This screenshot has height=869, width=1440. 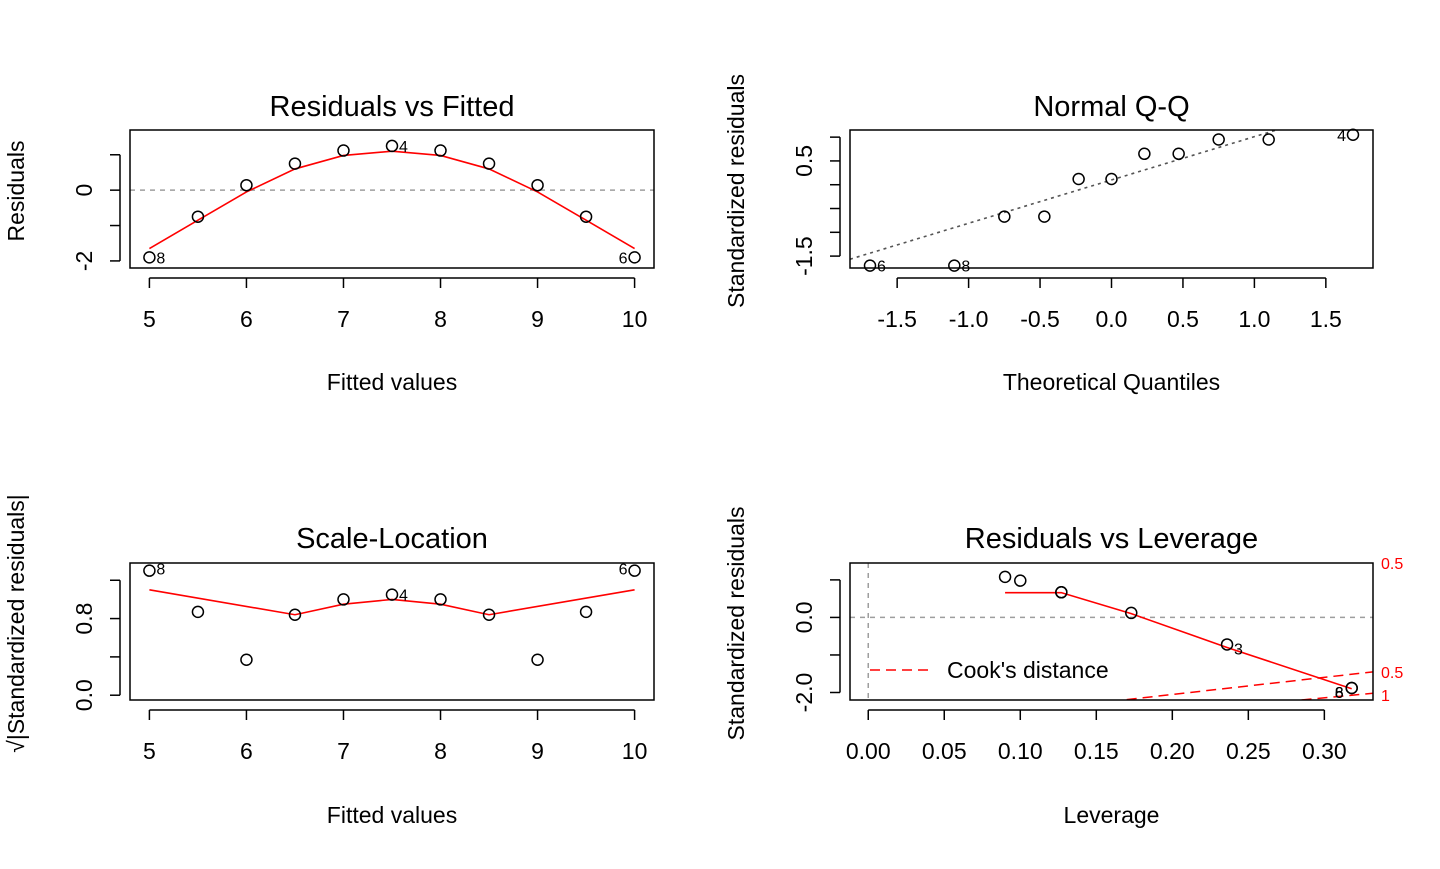 I want to click on cook-level-label: 1, so click(x=1385, y=696).